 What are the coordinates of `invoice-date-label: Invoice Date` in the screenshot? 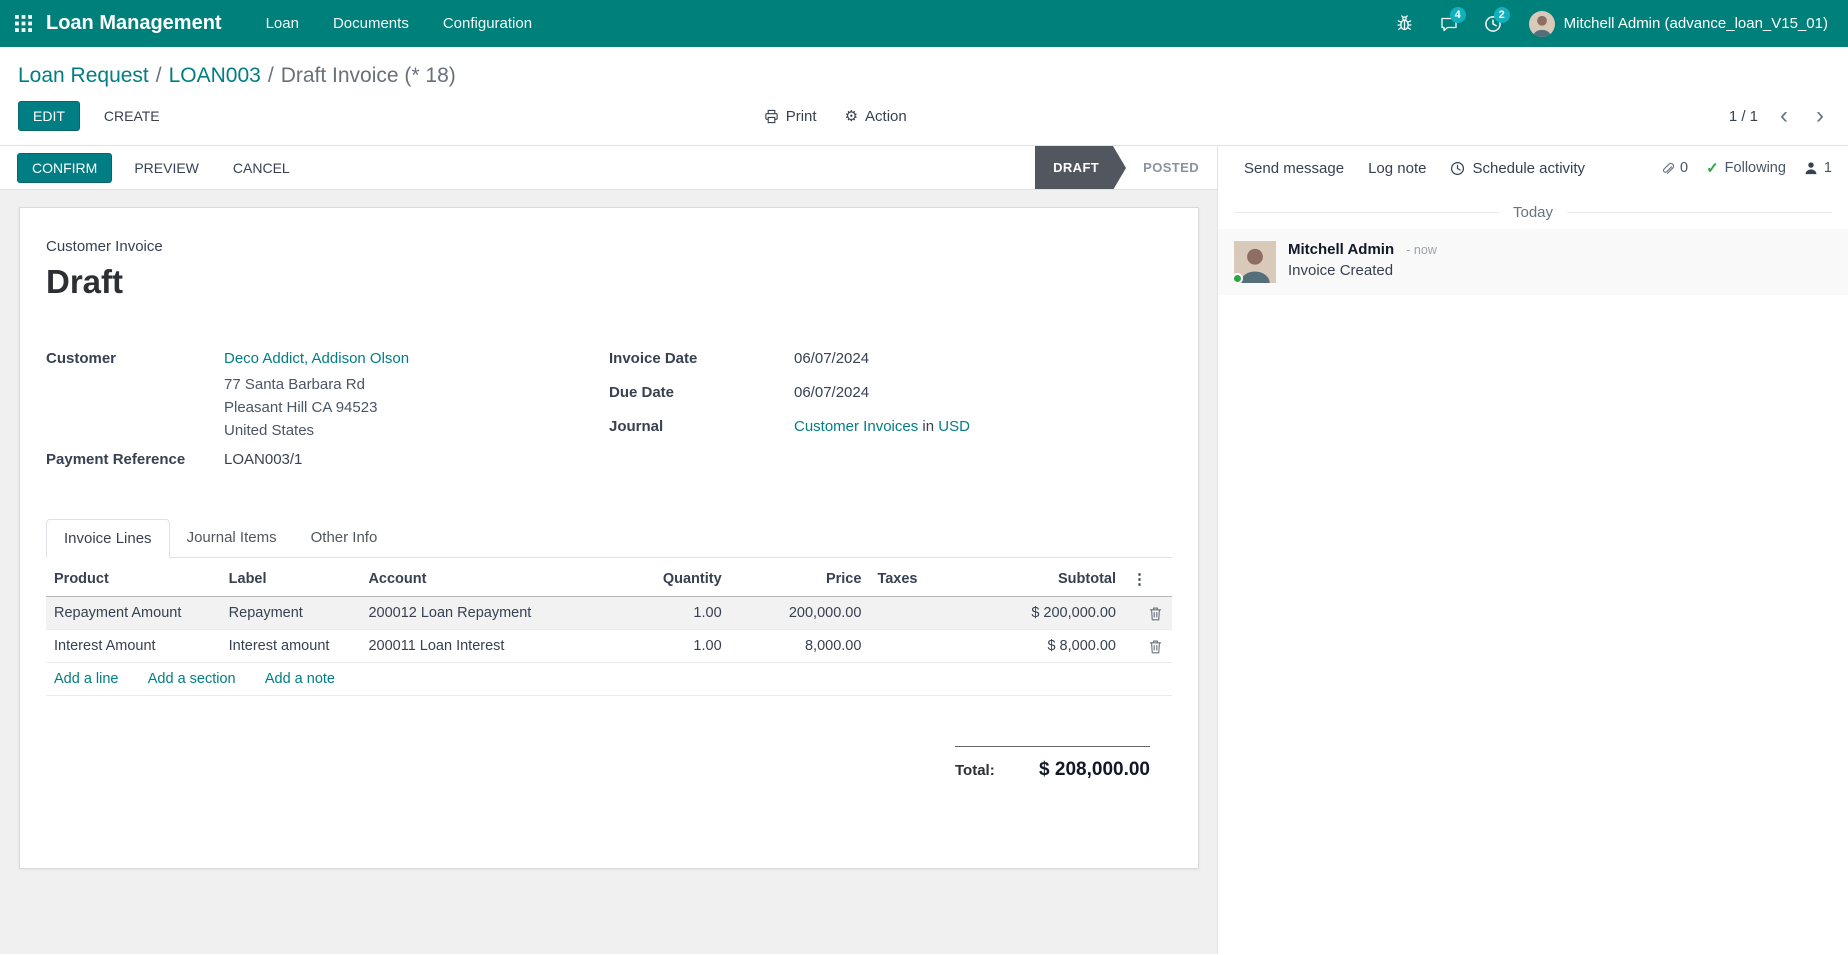 It's located at (653, 358).